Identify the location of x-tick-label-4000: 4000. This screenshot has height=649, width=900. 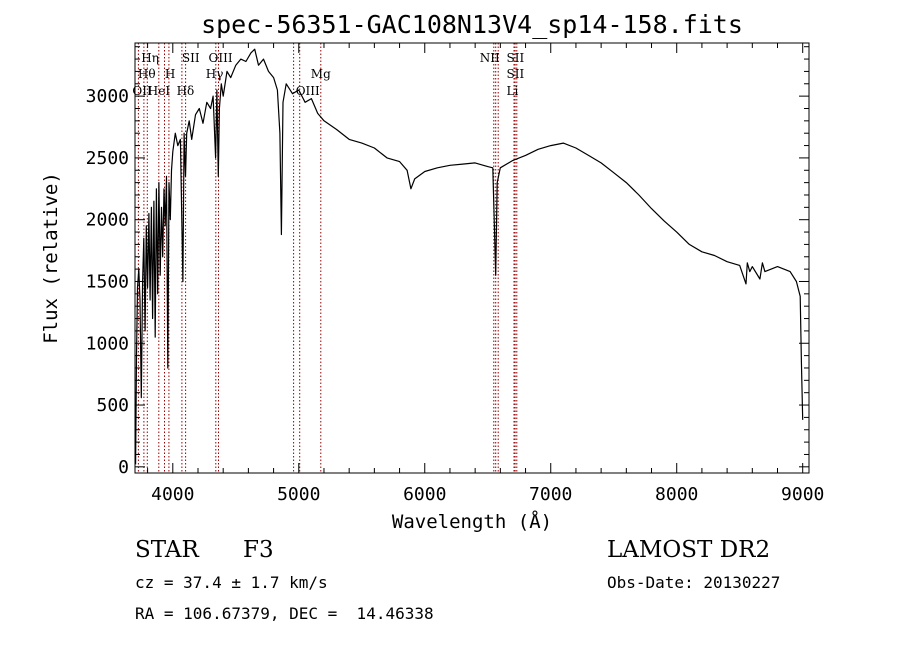
(172, 494).